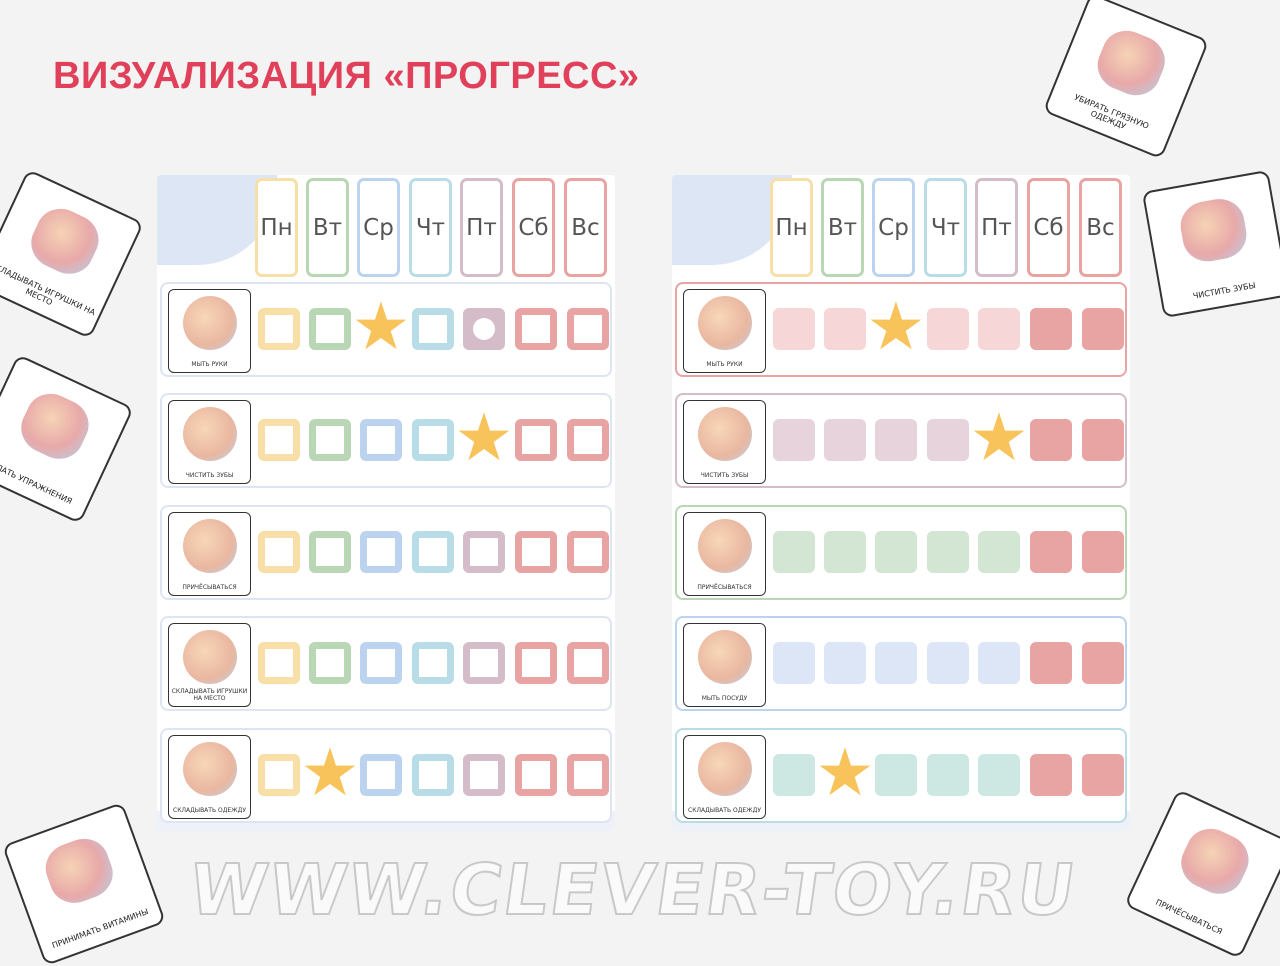  Describe the element at coordinates (79, 870) in the screenshot. I see `vitamins-icon` at that location.